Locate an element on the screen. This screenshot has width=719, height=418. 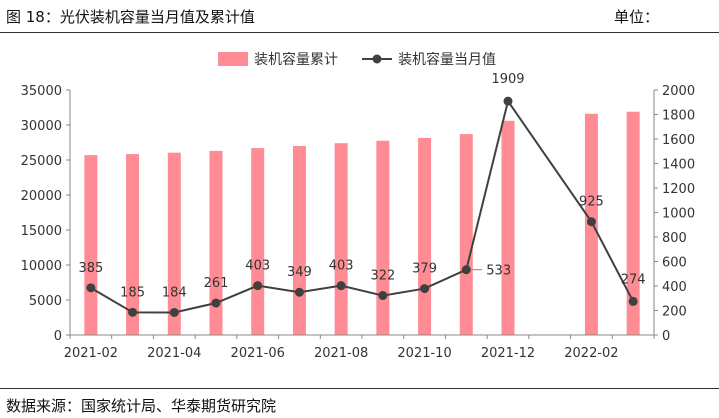
y-right-tick-label: 800 is located at coordinates (674, 238).